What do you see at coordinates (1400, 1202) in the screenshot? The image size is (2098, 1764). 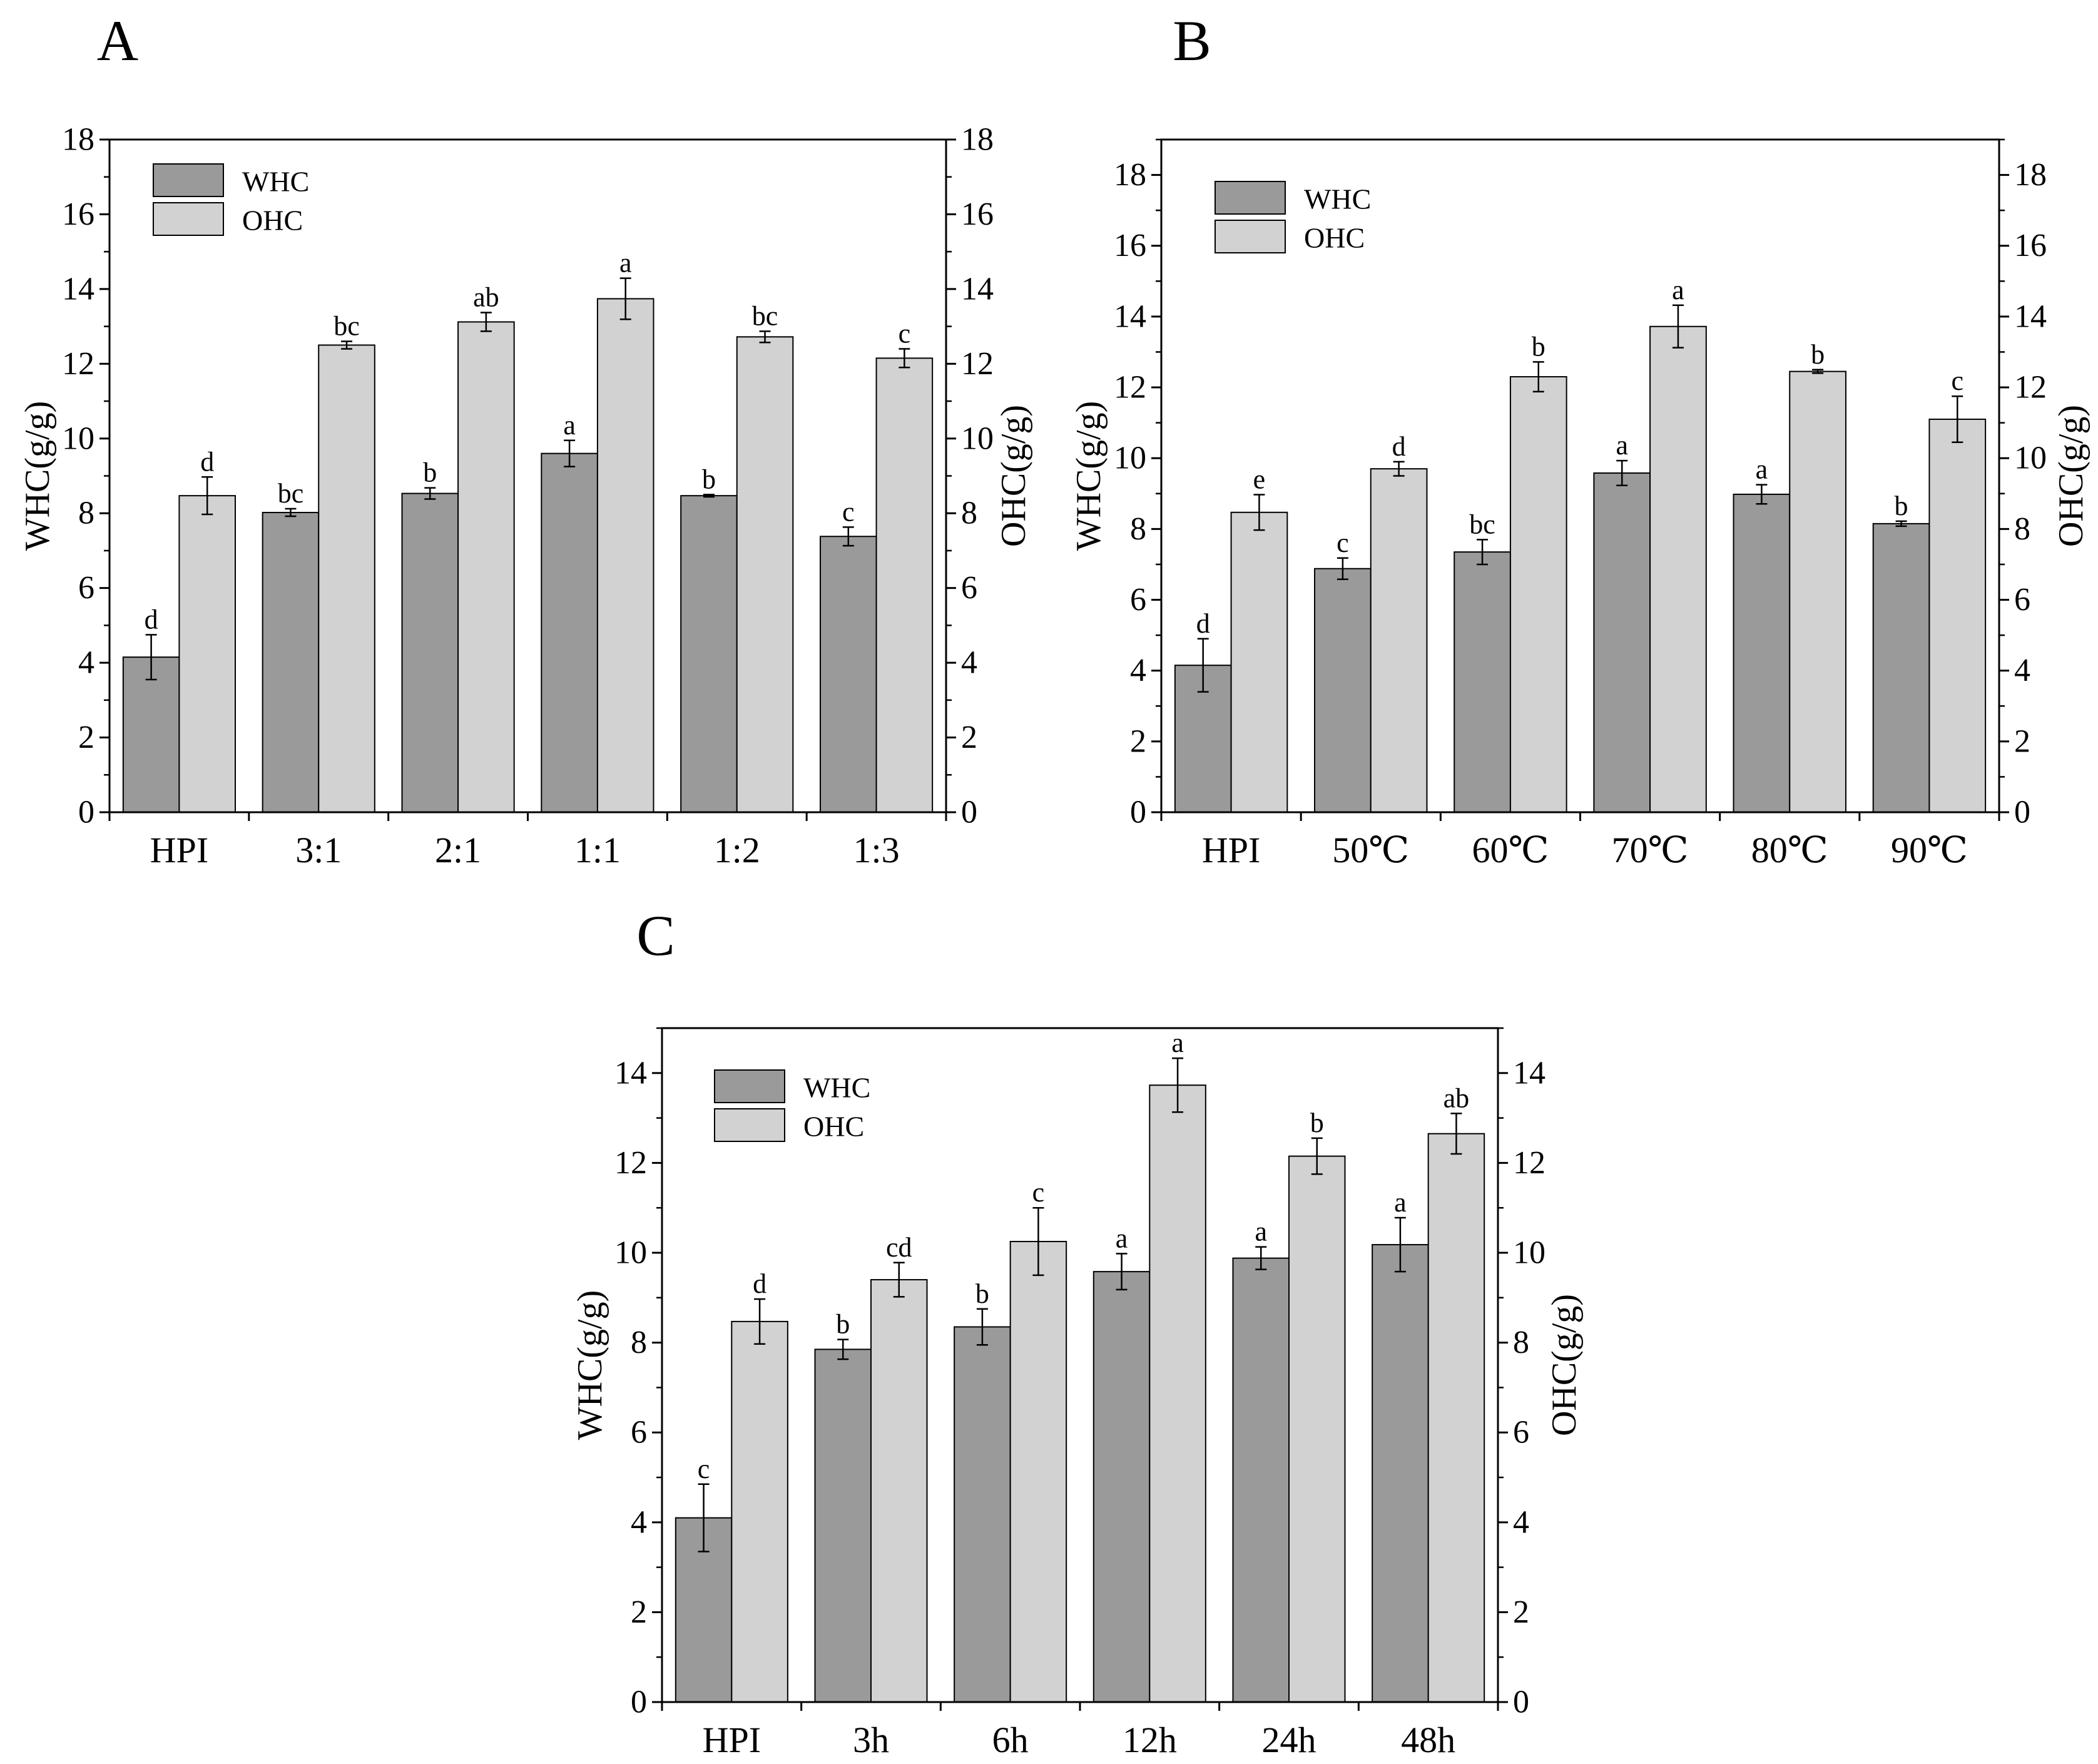 I see `sig-letter-whc-6: a` at bounding box center [1400, 1202].